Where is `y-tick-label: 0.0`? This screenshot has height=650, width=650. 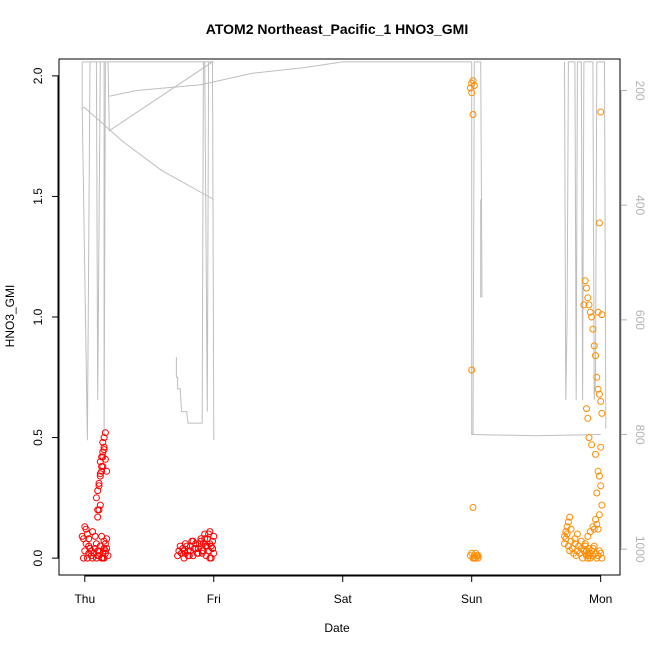 y-tick-label: 0.0 is located at coordinates (38, 557).